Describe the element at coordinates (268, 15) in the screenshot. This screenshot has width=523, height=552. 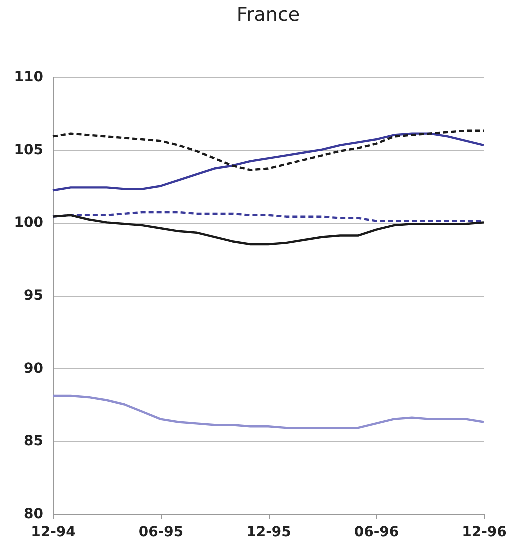
I see `chart-title: France` at that location.